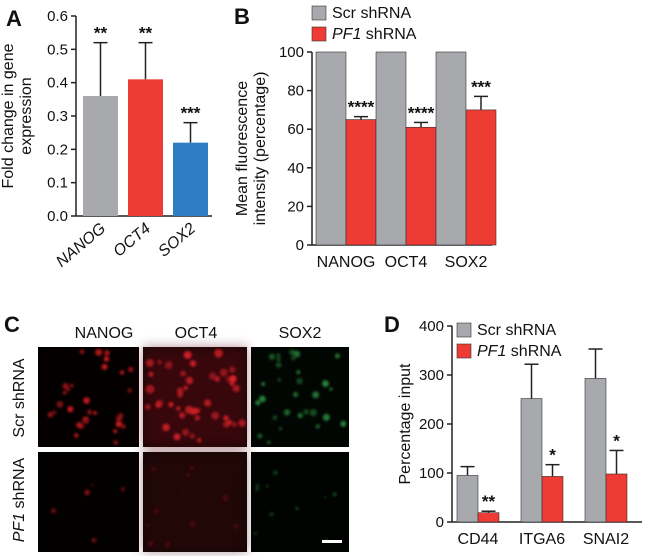 This screenshot has width=650, height=556. I want to click on chart-b-xtick-label-nanog: NANOG, so click(346, 262).